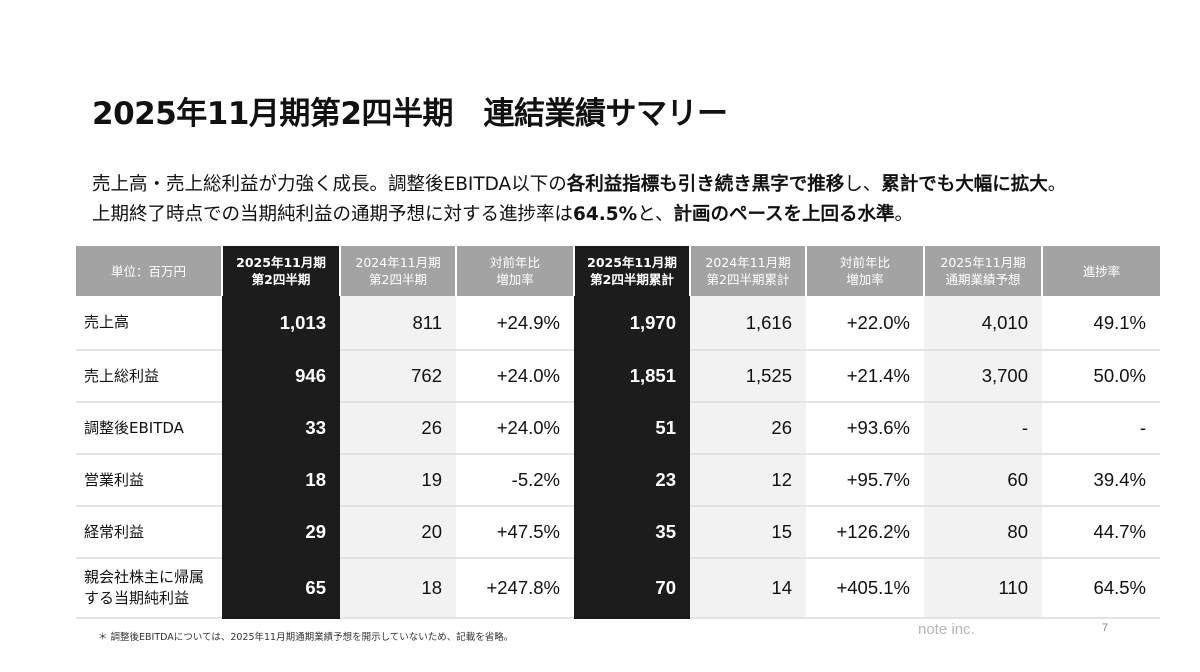 The height and width of the screenshot is (672, 1200). I want to click on table-cell: 946, so click(281, 376).